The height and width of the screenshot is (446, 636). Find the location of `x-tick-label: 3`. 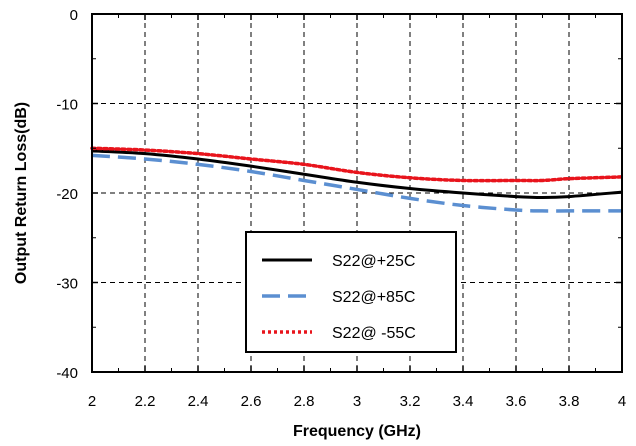

x-tick-label: 3 is located at coordinates (357, 401).